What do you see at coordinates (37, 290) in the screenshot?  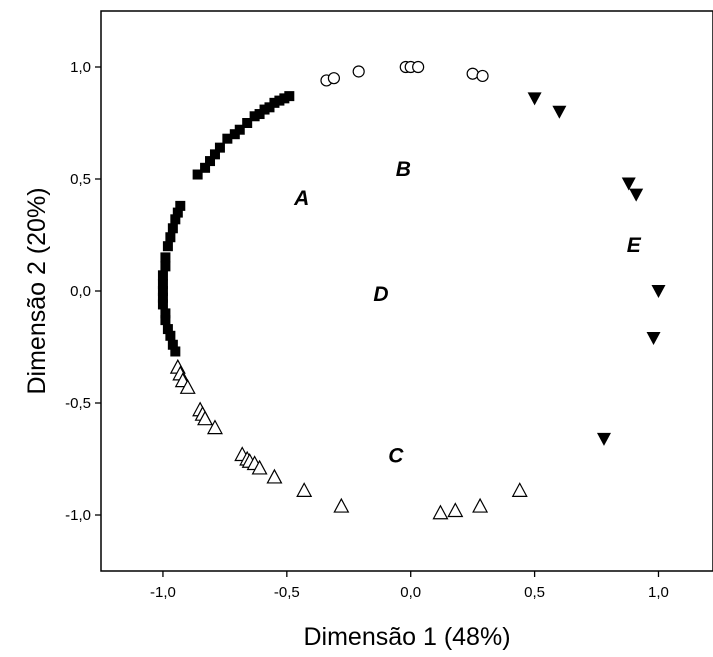 I see `y-axis-title: Dimensão 2 (20%)` at bounding box center [37, 290].